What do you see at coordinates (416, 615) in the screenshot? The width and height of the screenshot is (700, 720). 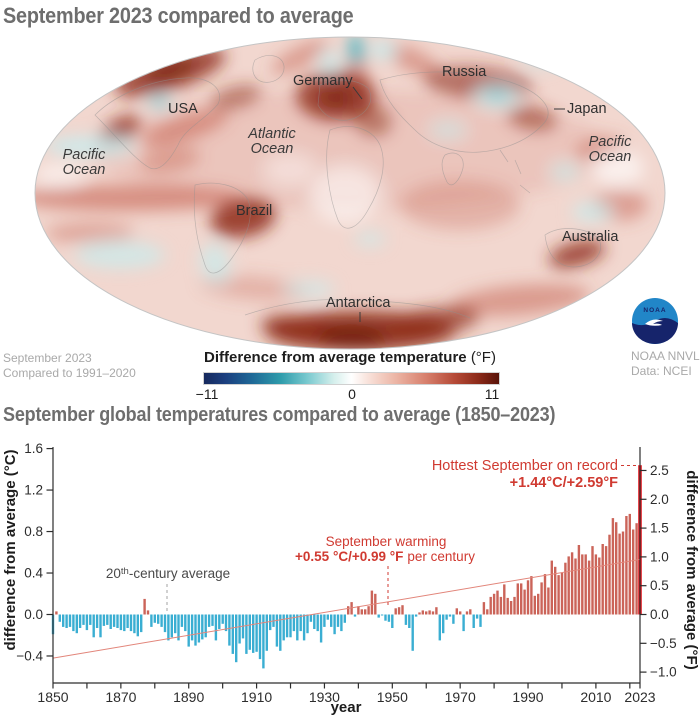 I see `bar-1957` at bounding box center [416, 615].